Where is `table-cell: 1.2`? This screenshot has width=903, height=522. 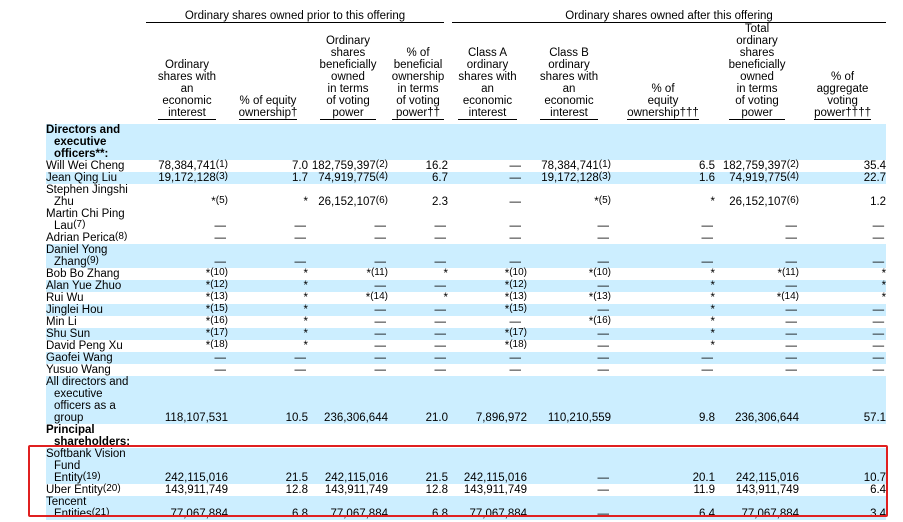 table-cell: 1.2 is located at coordinates (878, 202).